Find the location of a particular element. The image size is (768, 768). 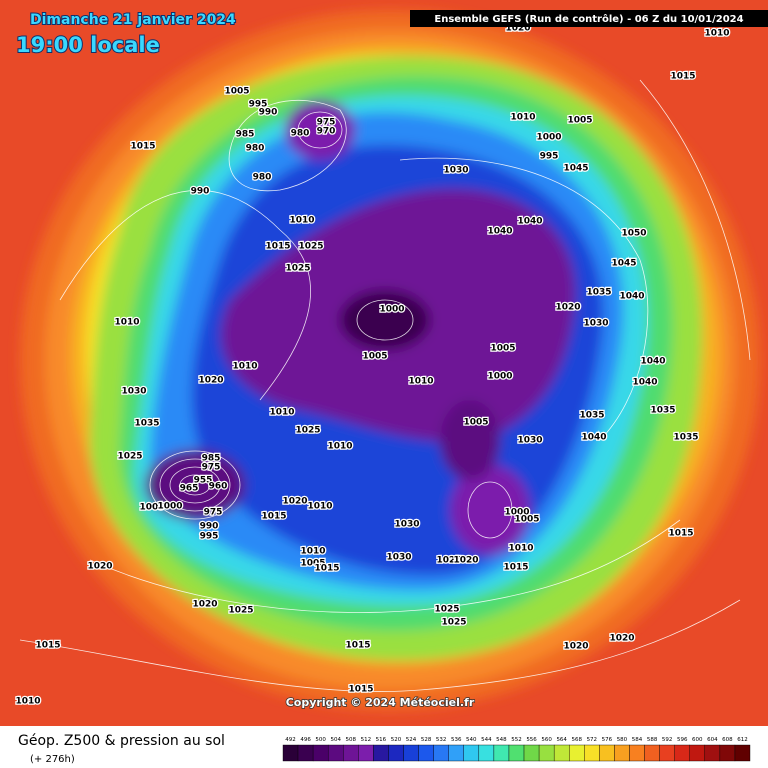

scale-label: 580 is located at coordinates (622, 740).